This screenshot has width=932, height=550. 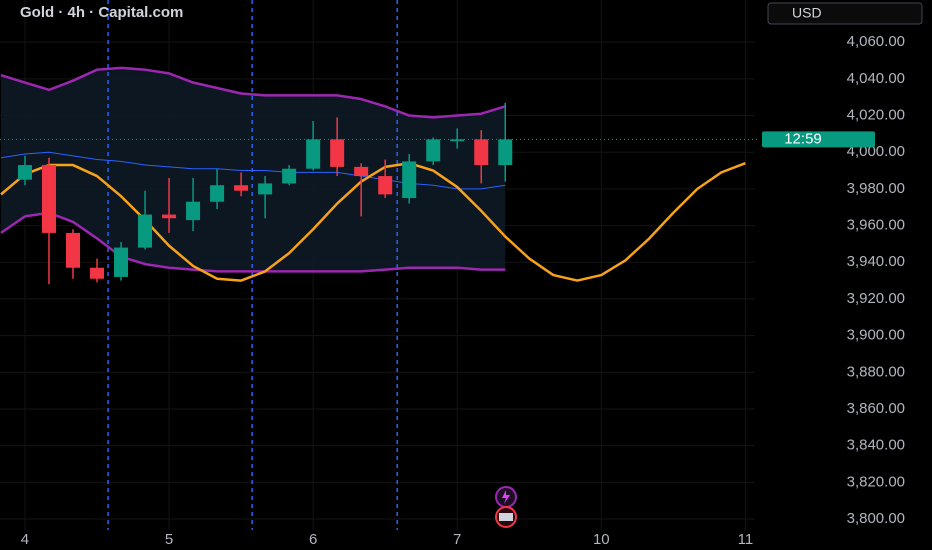 What do you see at coordinates (876, 408) in the screenshot?
I see `y-tick-label: 3,860.00` at bounding box center [876, 408].